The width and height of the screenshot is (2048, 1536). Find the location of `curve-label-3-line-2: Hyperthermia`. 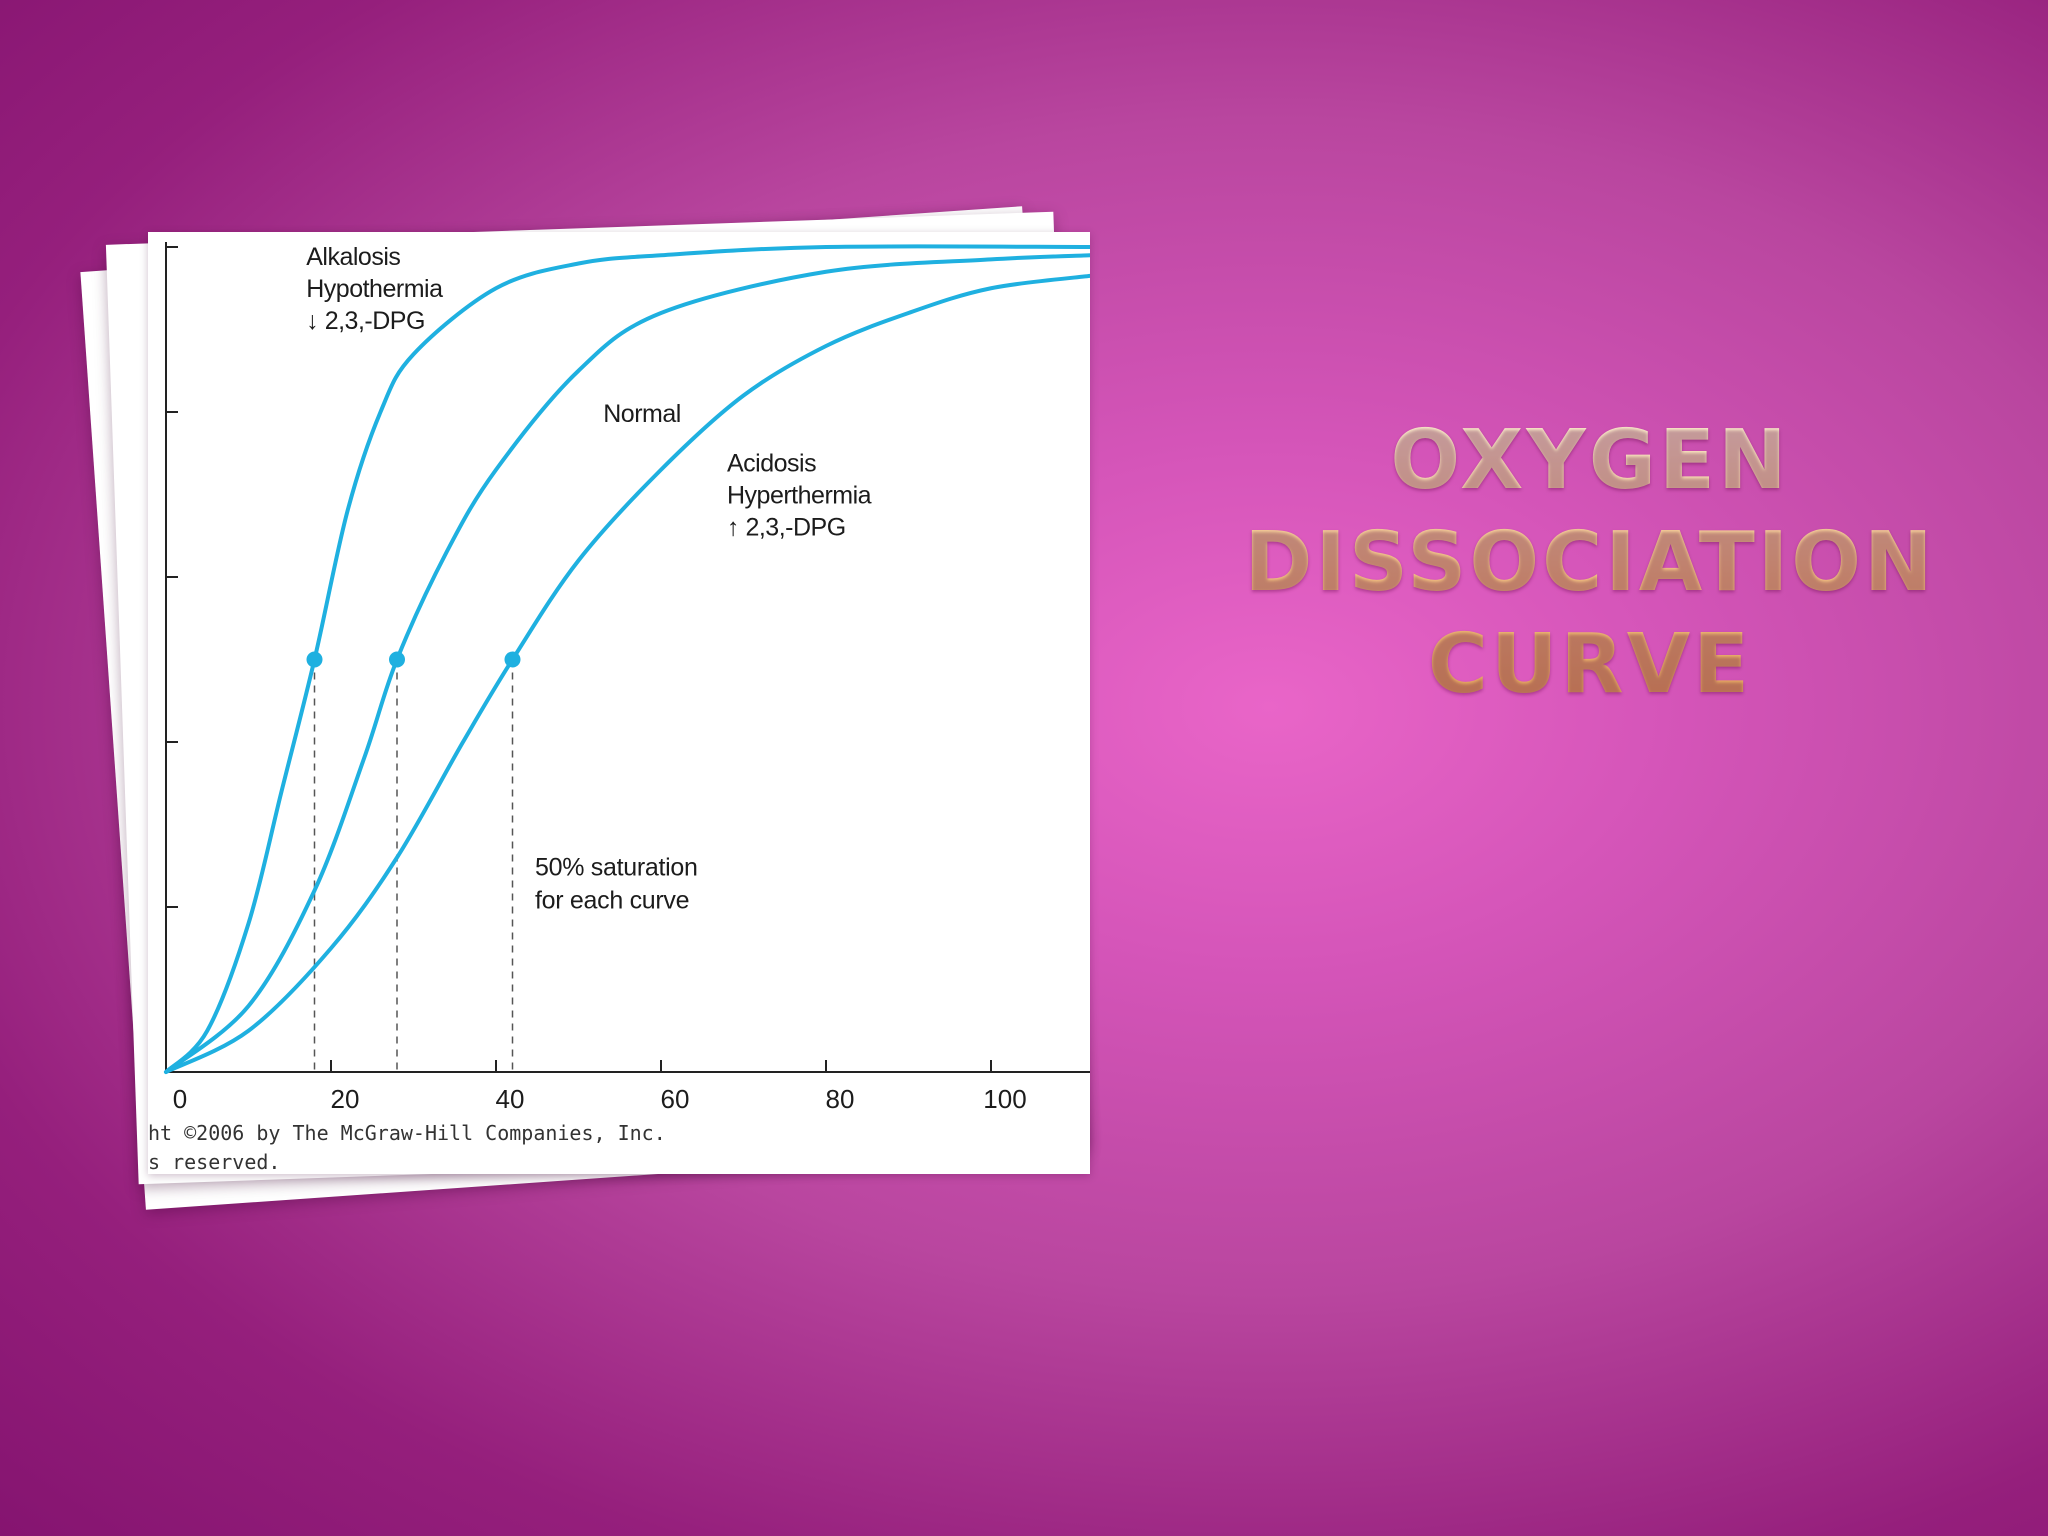

curve-label-3-line-2: Hyperthermia is located at coordinates (799, 495).